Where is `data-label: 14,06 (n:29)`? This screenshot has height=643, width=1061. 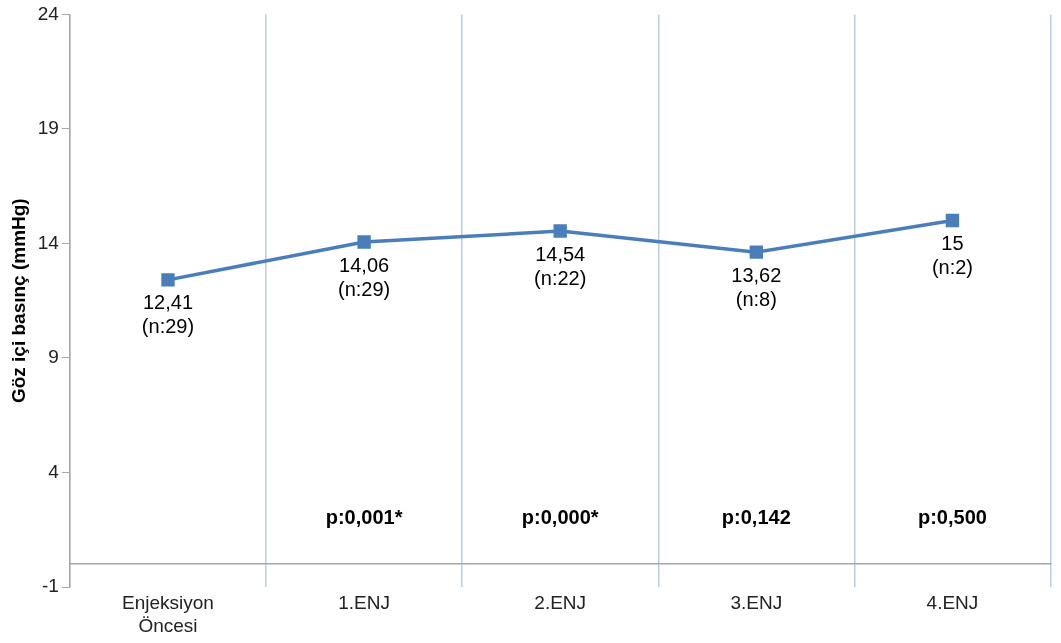 data-label: 14,06 (n:29) is located at coordinates (364, 276).